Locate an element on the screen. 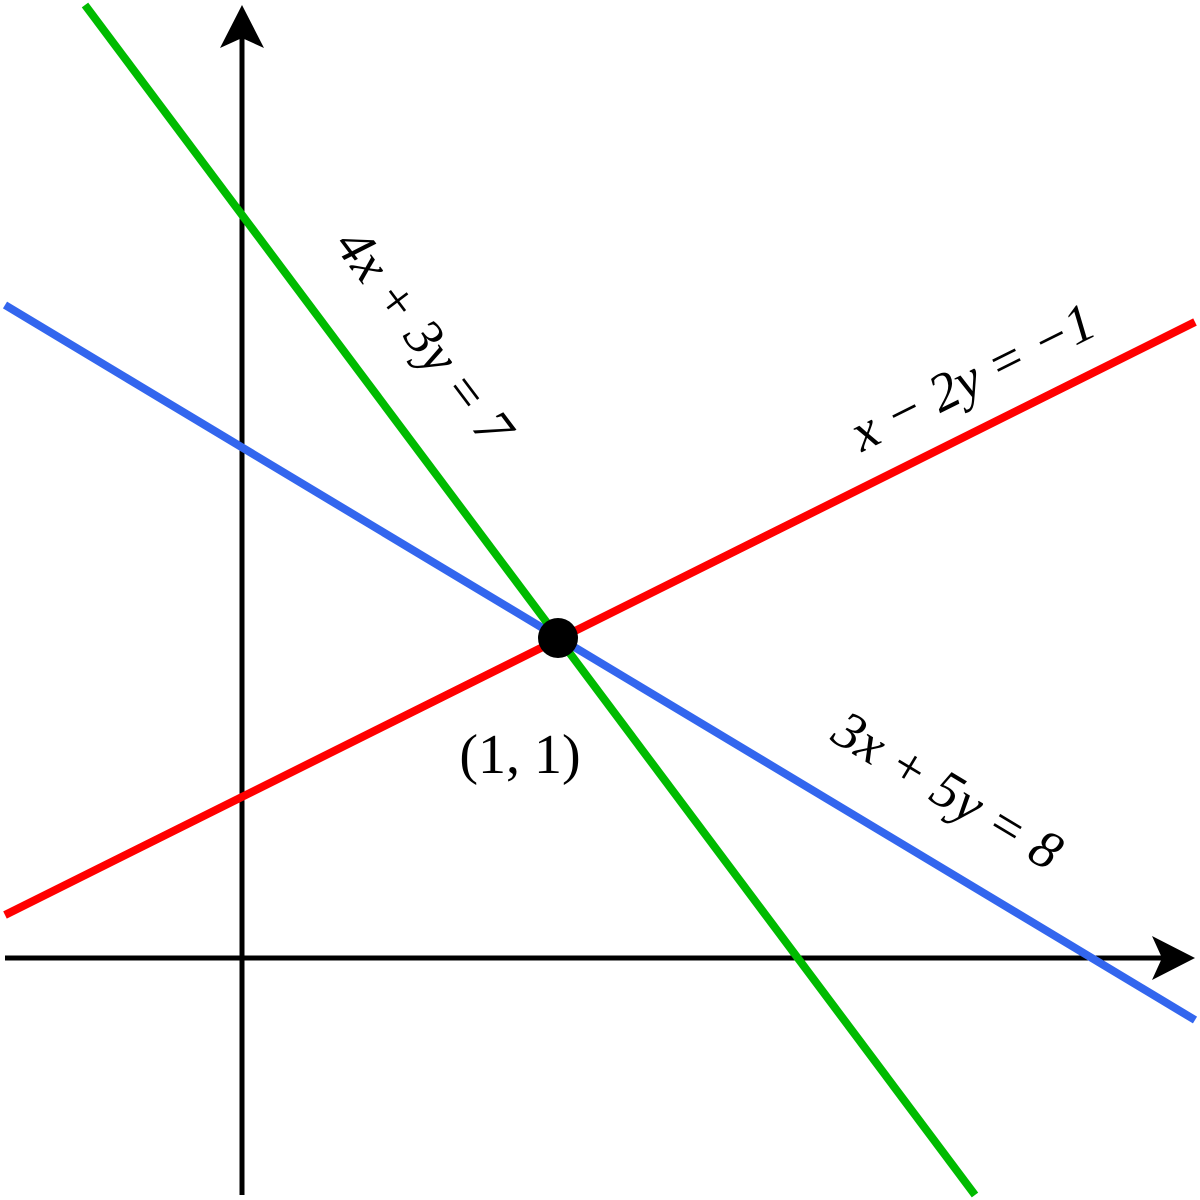  x-axis-arrow is located at coordinates (1173, 958).